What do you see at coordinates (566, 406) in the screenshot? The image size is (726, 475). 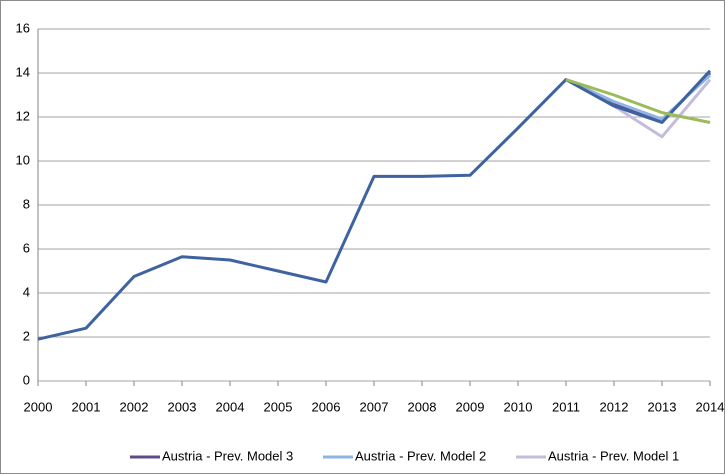 I see `x-tick-label: 2011` at bounding box center [566, 406].